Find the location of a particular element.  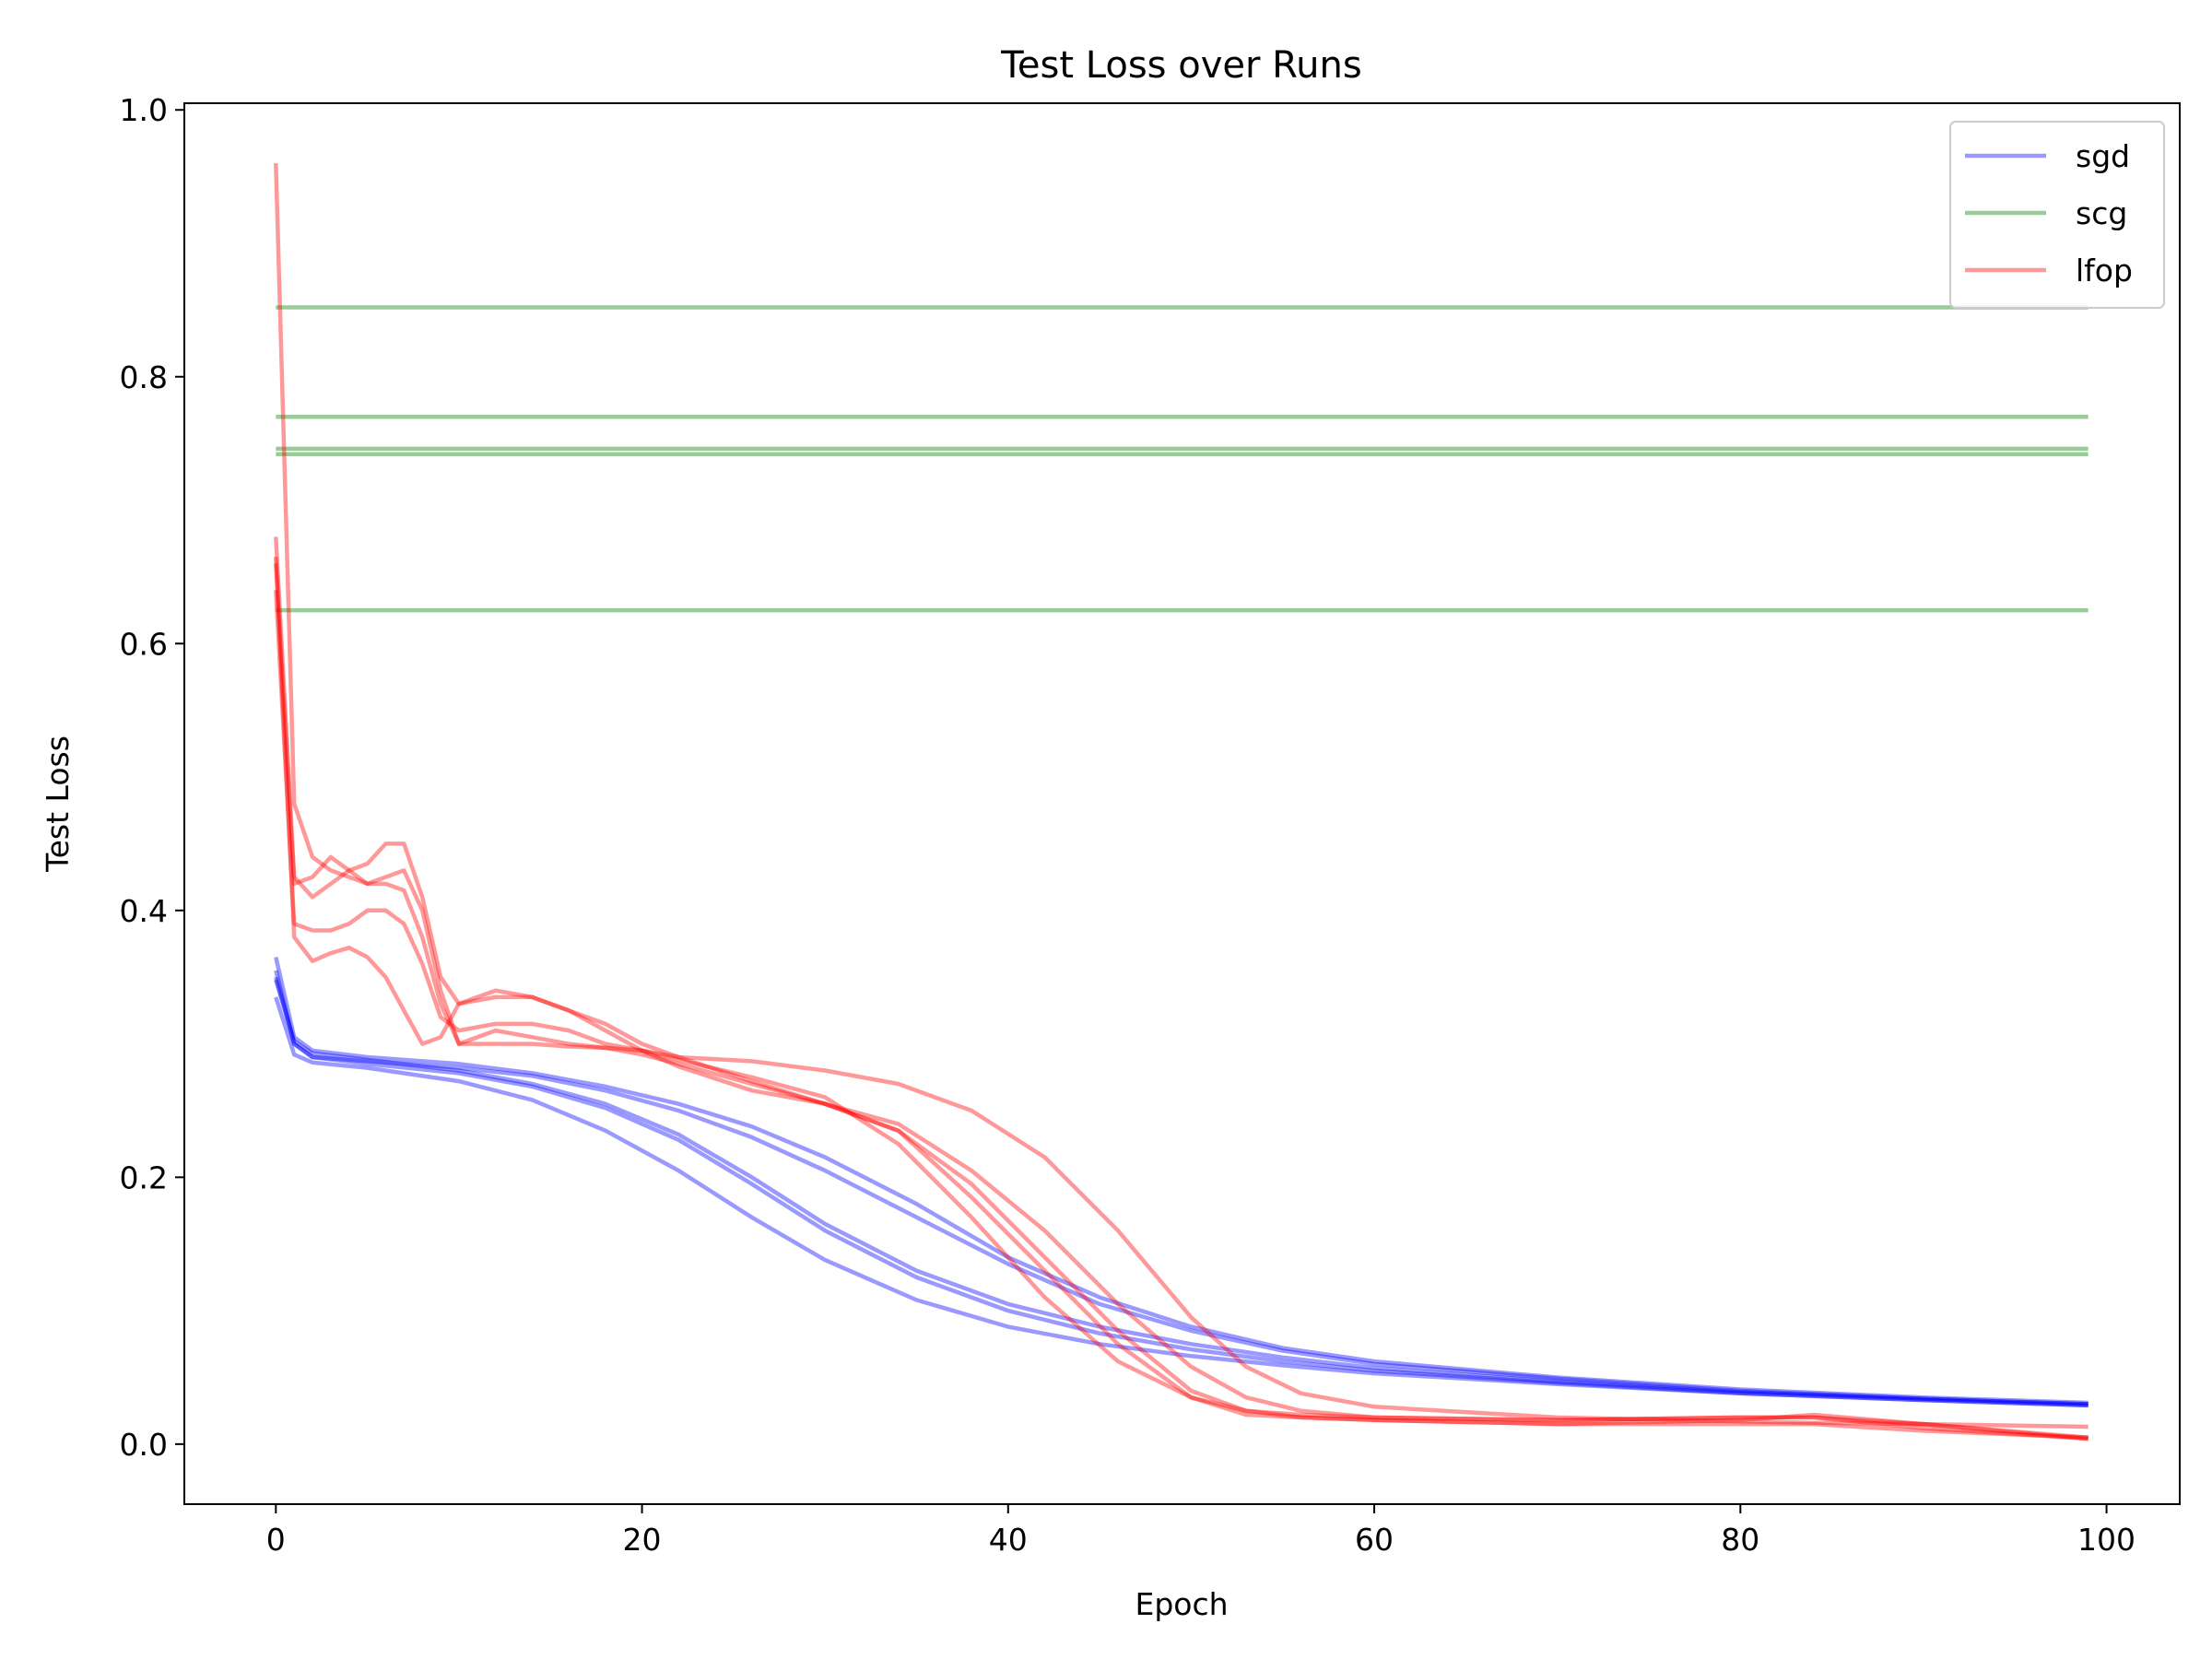

y-axis-label: Test Loss is located at coordinates (58, 804).